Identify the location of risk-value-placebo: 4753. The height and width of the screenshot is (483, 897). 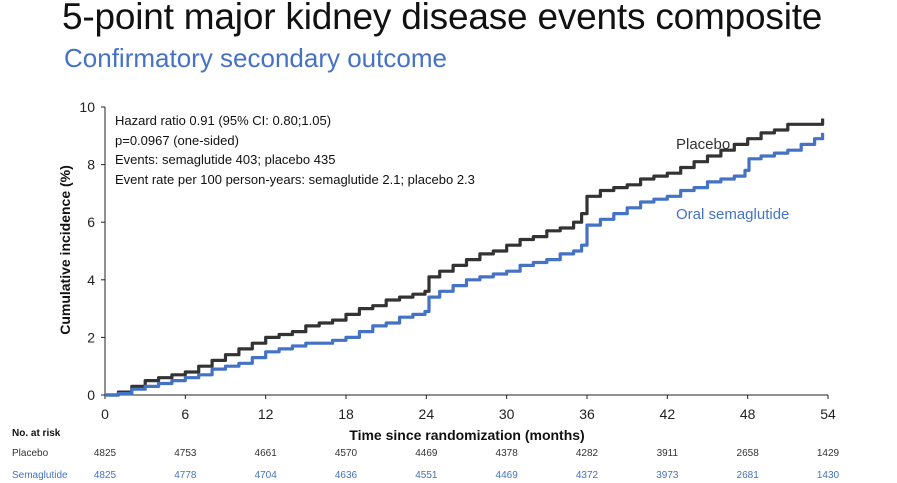
(185, 453).